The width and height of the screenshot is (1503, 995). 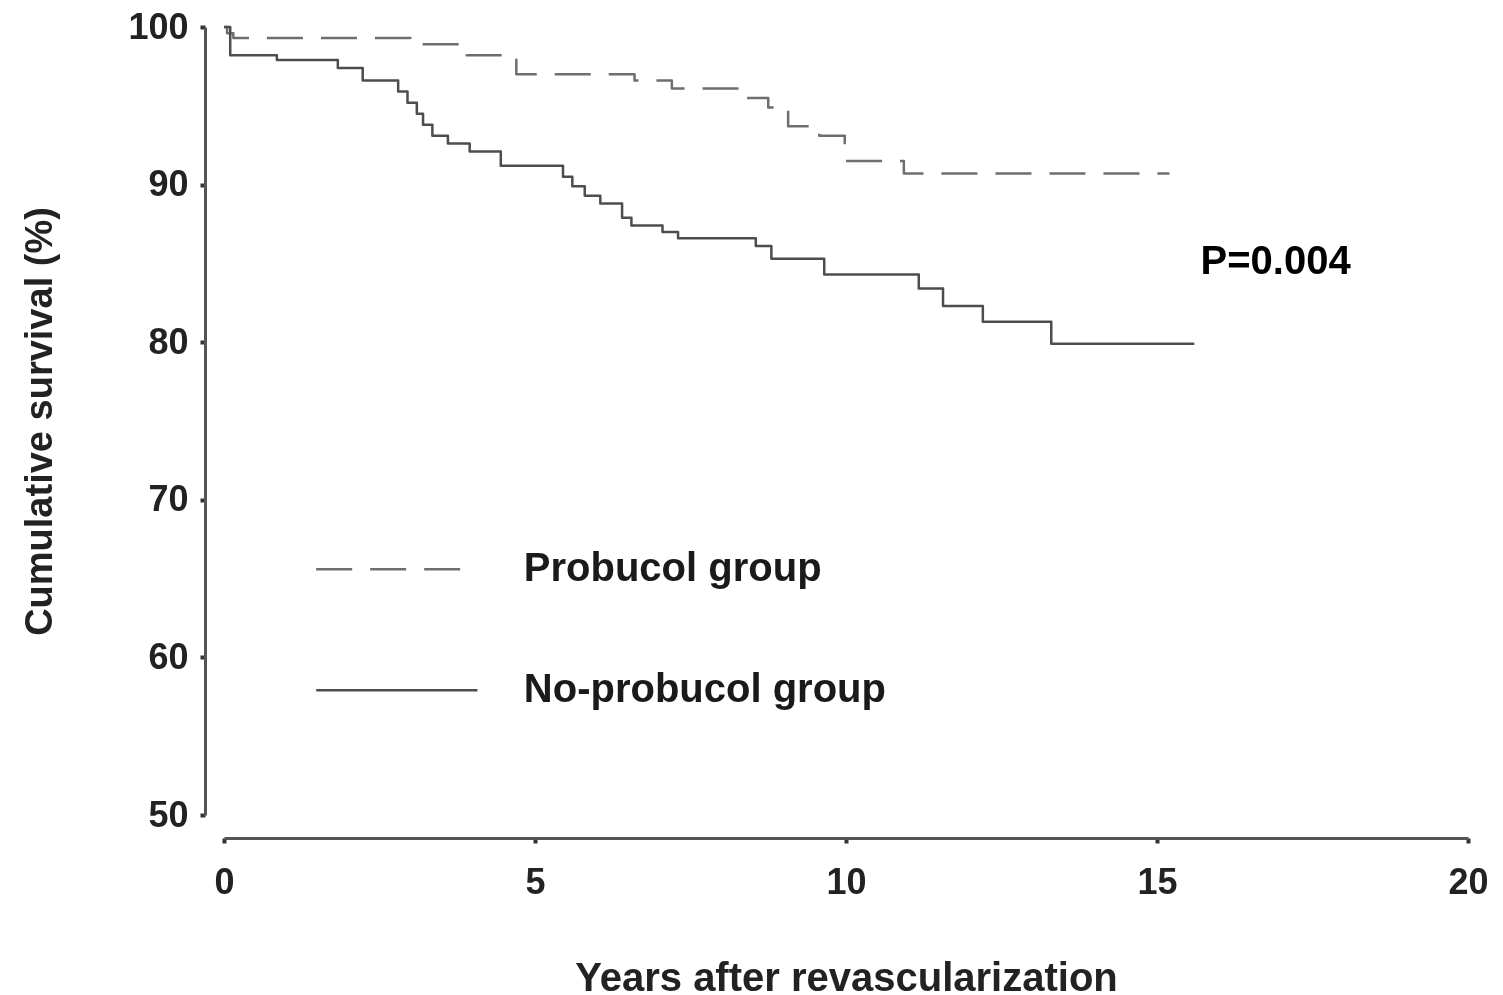 I want to click on annotation: P=0.004, so click(x=1276, y=259).